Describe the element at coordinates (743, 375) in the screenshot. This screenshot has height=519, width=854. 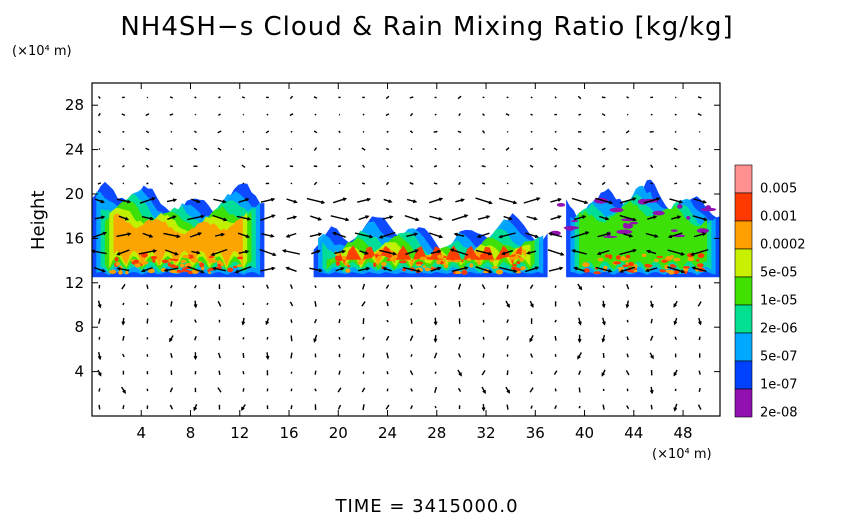
I see `colorbar-swatch` at that location.